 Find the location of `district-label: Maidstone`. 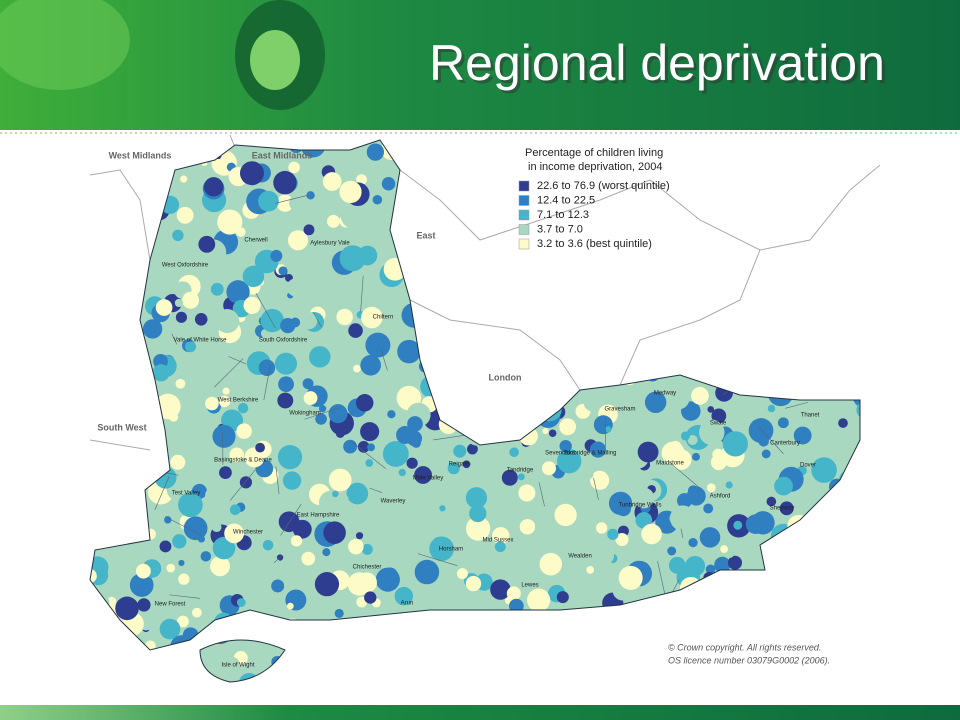

district-label: Maidstone is located at coordinates (670, 464).